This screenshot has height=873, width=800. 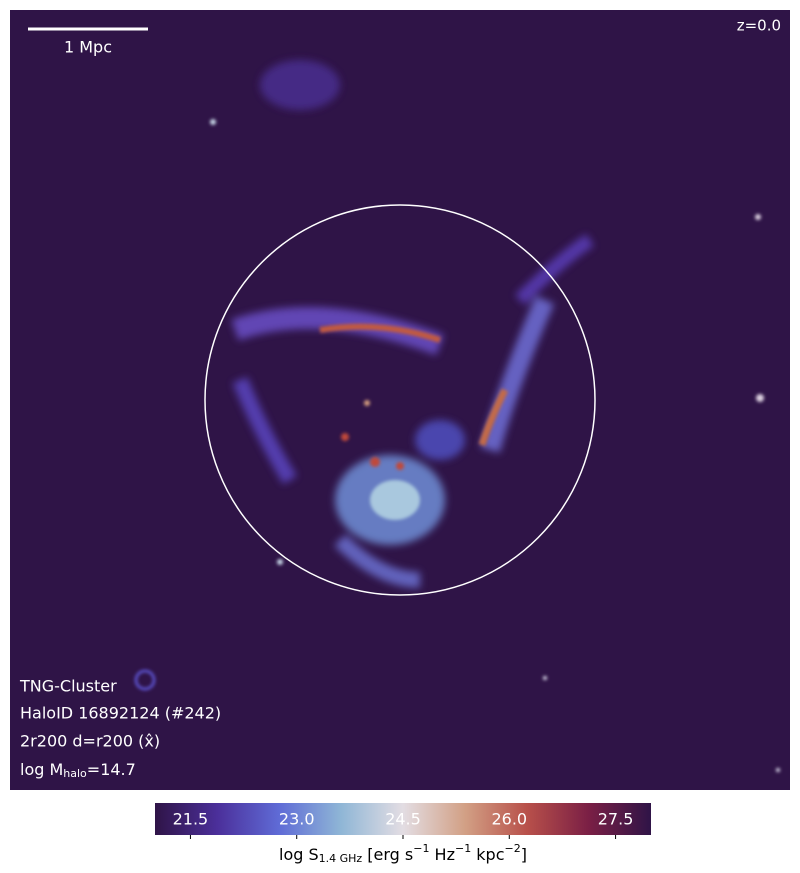 What do you see at coordinates (616, 819) in the screenshot?
I see `colorbar-tick-label: 27.5` at bounding box center [616, 819].